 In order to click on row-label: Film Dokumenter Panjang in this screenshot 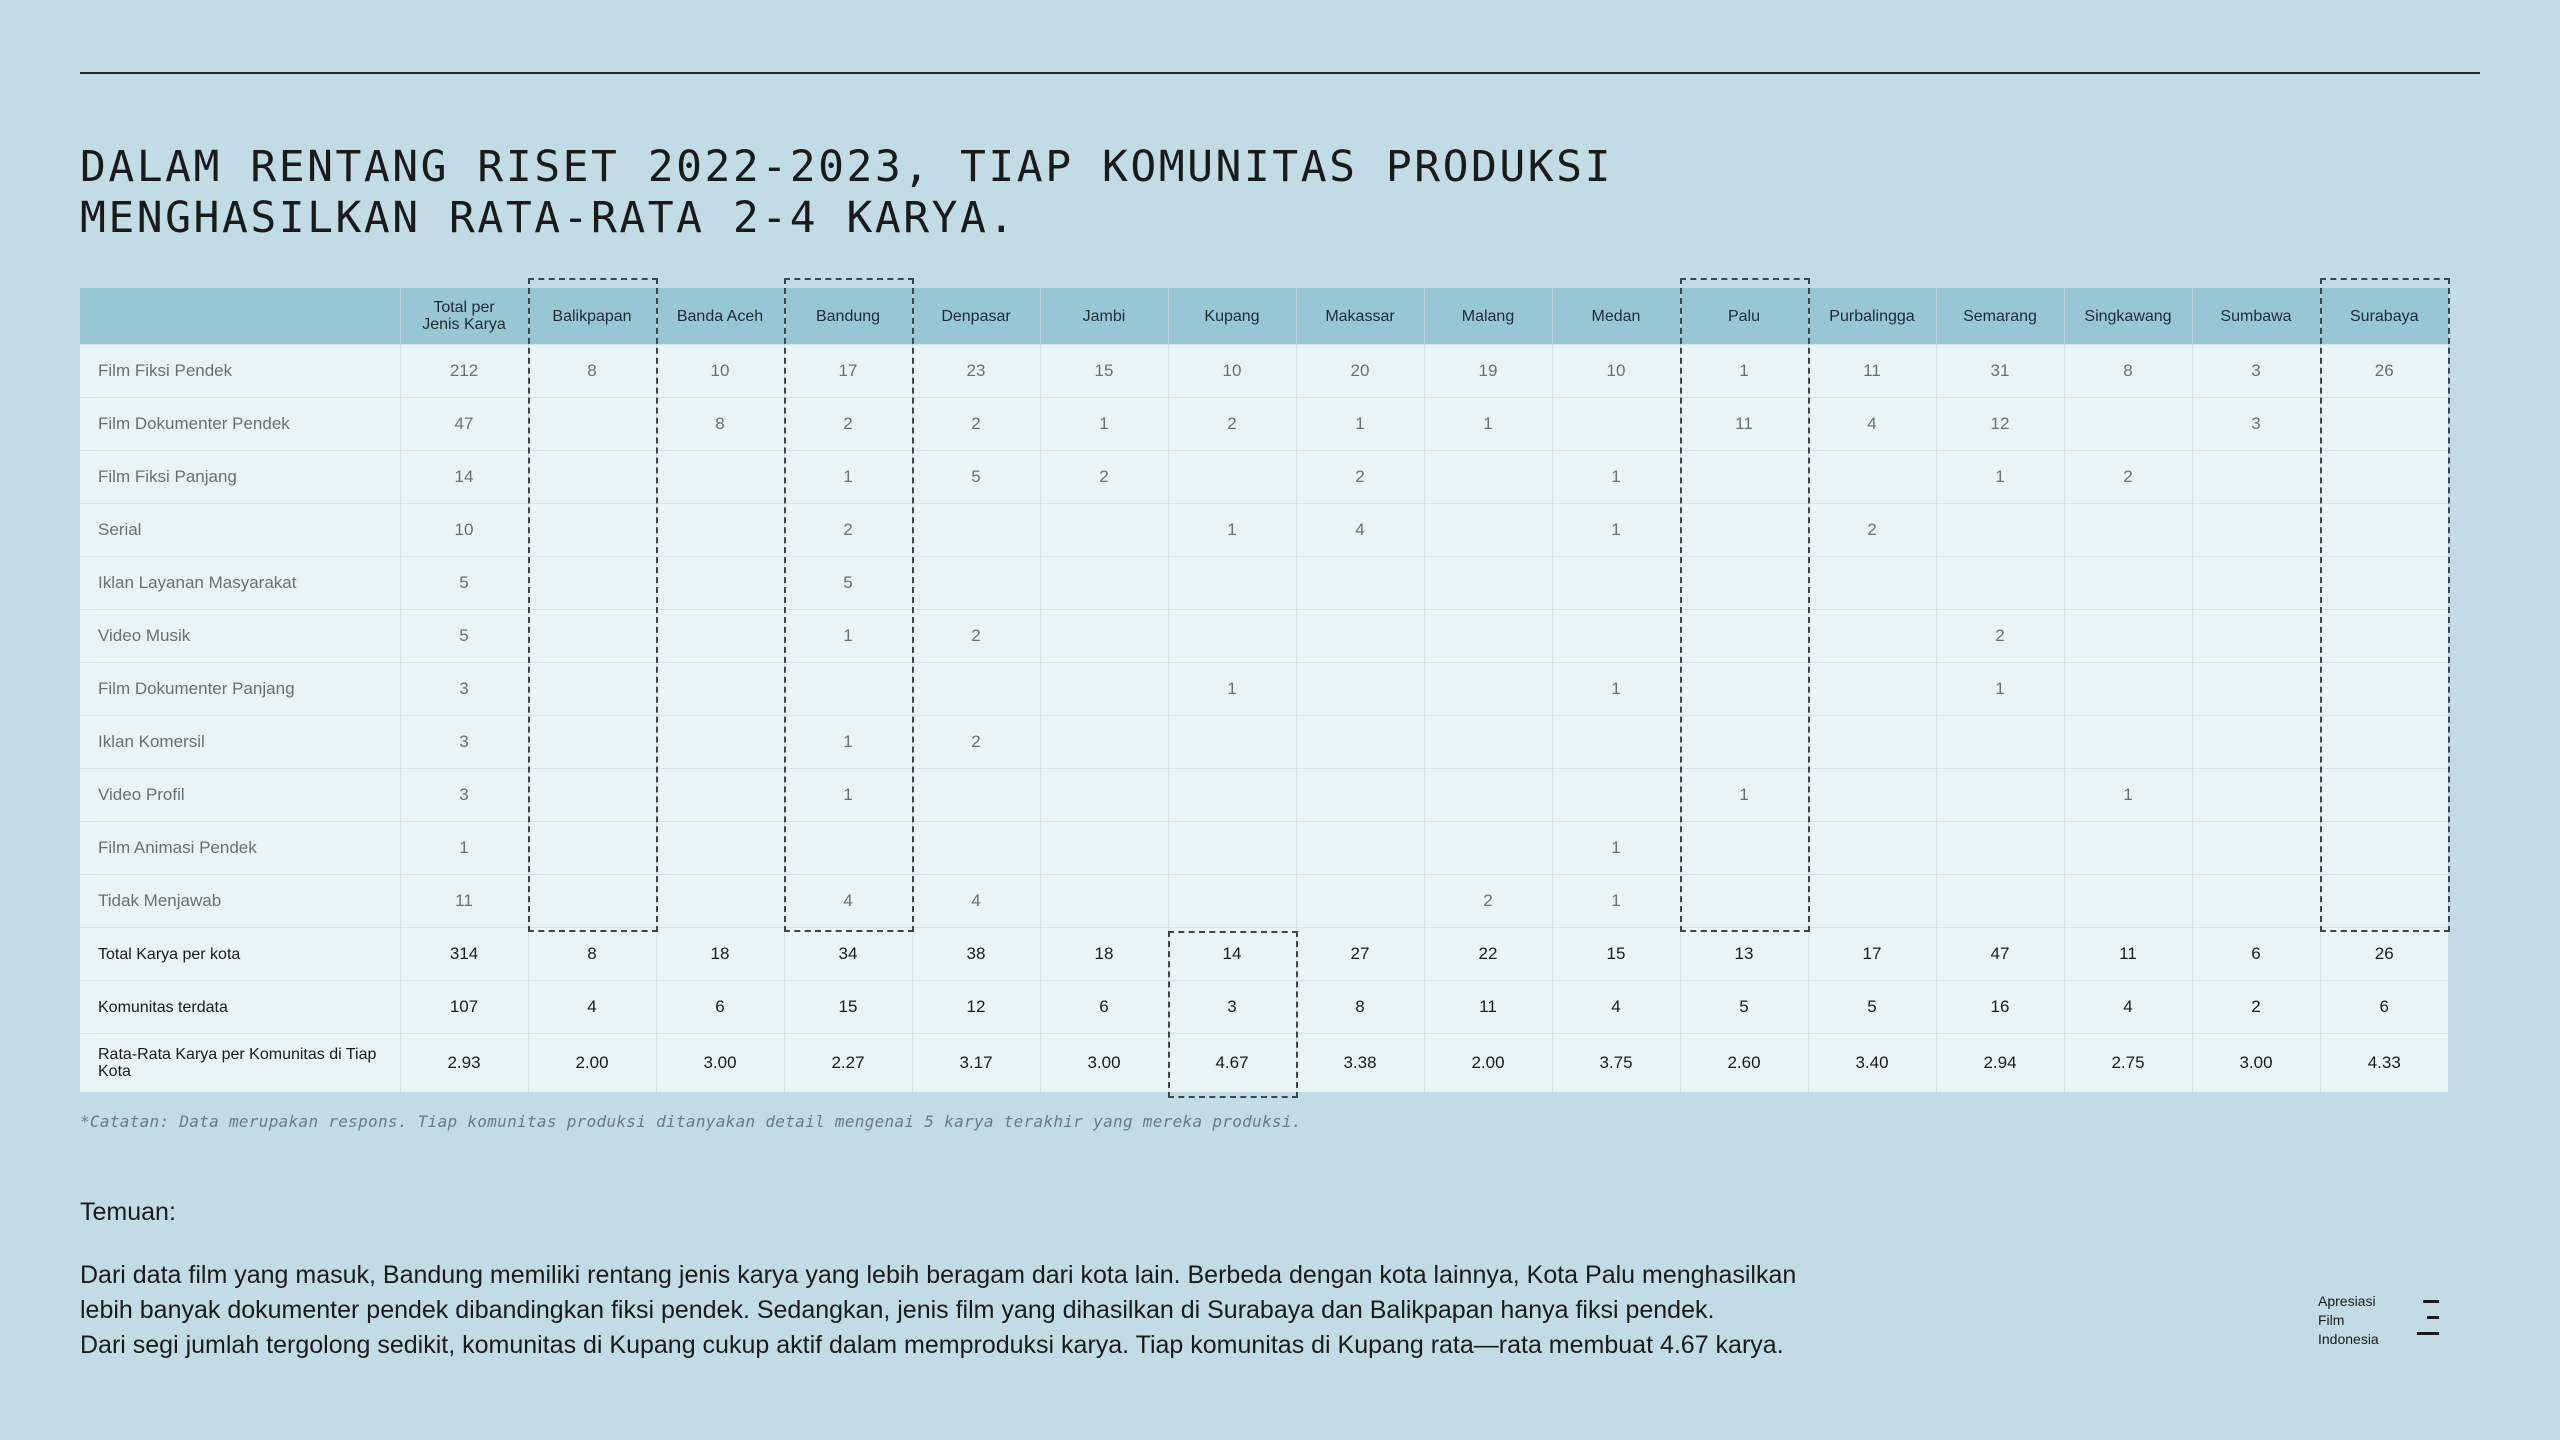, I will do `click(240, 689)`.